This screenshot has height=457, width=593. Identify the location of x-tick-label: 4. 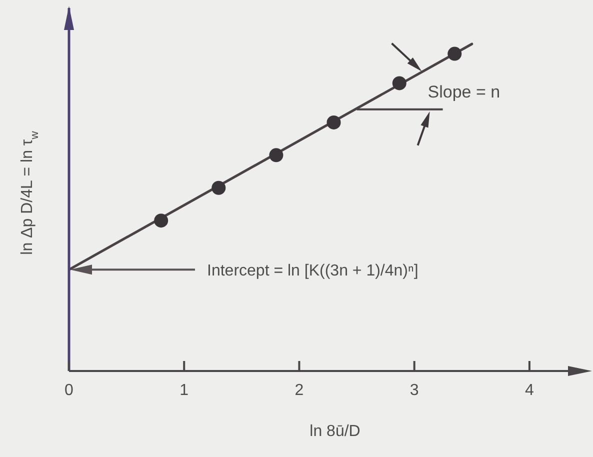
(529, 390).